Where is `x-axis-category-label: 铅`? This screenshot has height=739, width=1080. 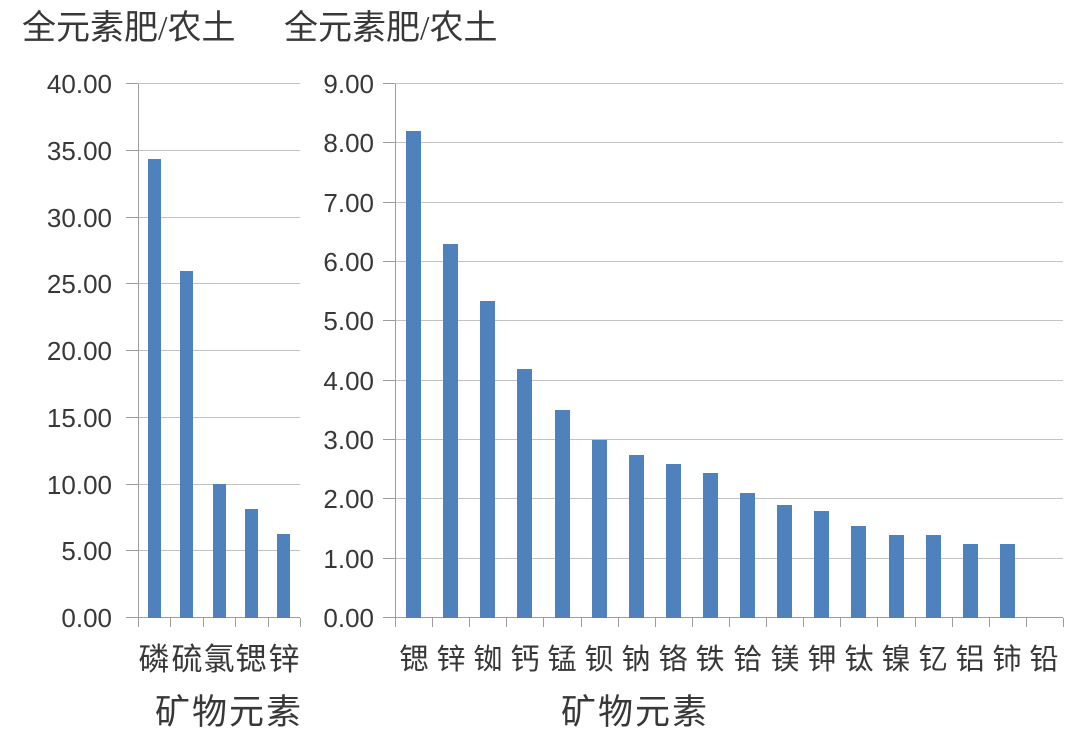
x-axis-category-label: 铅 is located at coordinates (1044, 660).